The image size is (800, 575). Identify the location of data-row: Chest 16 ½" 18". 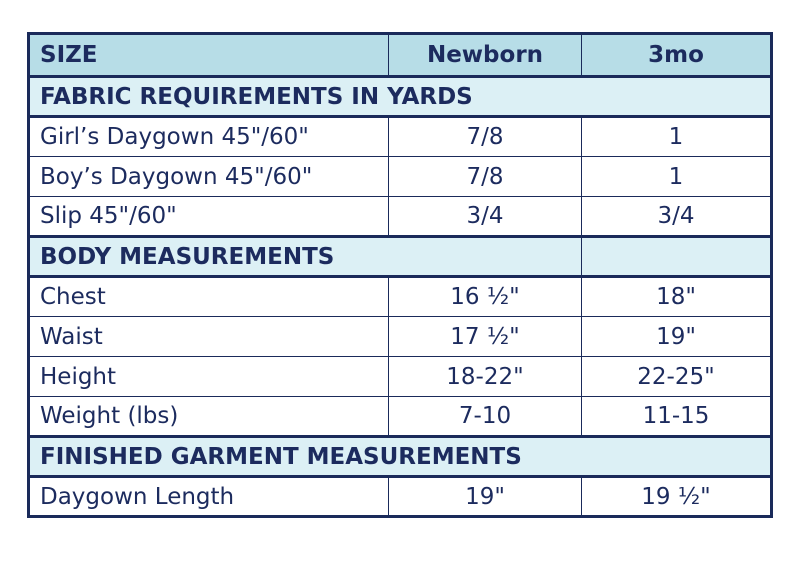
(400, 296).